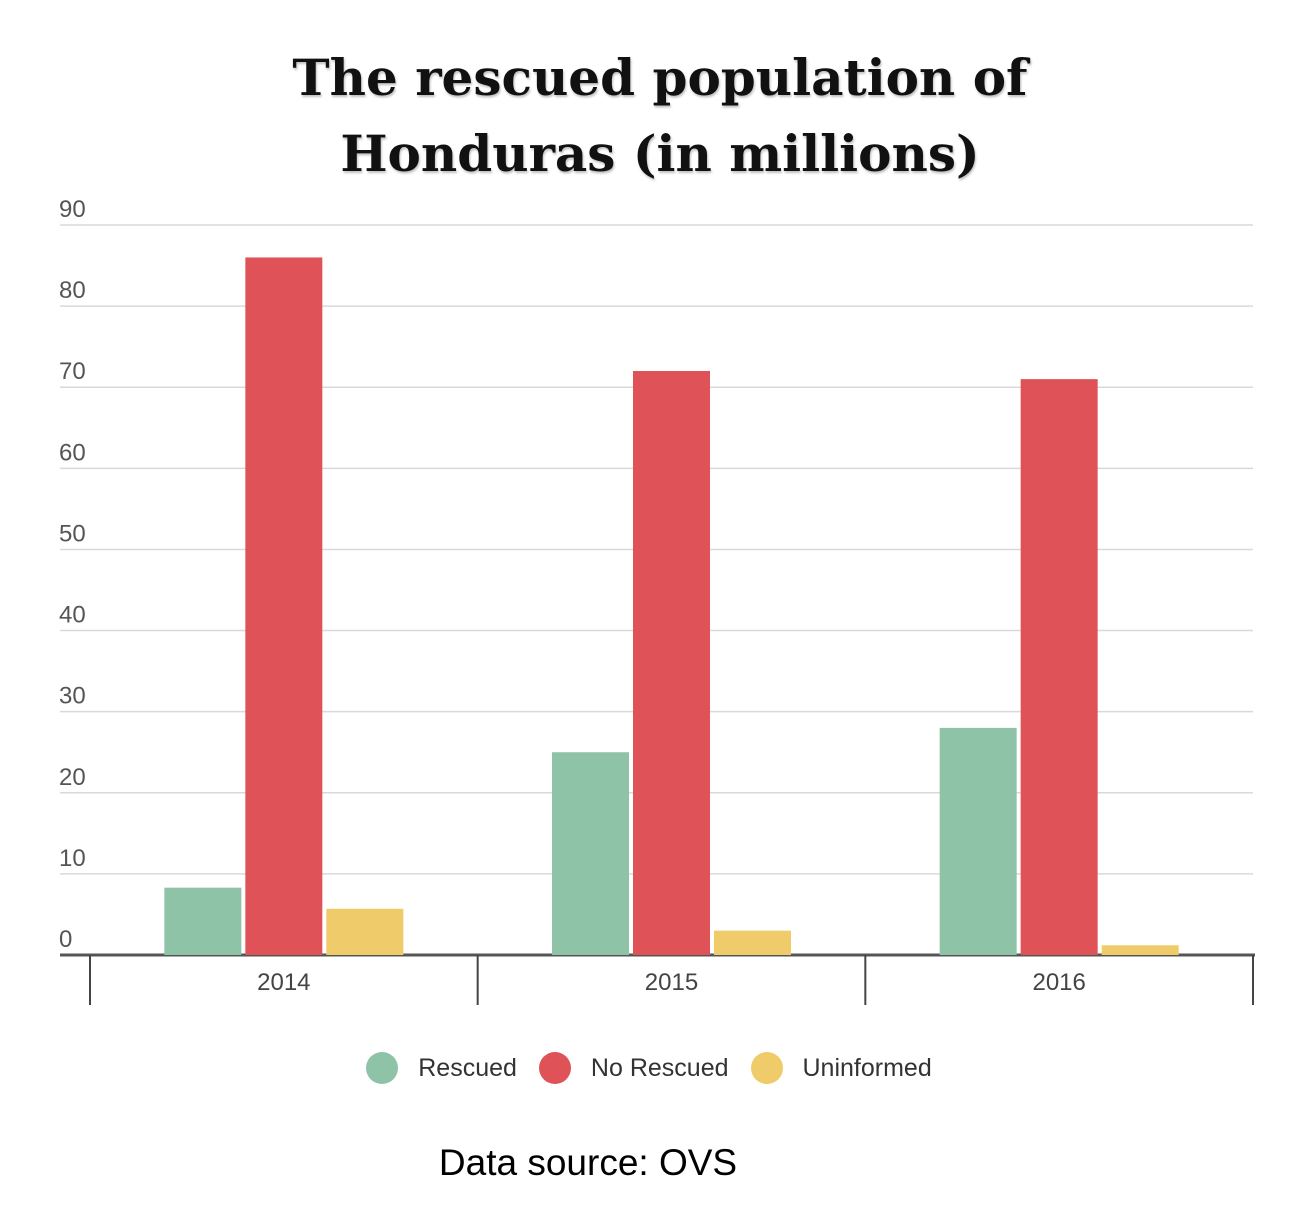  I want to click on legend-item-no-rescued: No Rescued, so click(633, 1068).